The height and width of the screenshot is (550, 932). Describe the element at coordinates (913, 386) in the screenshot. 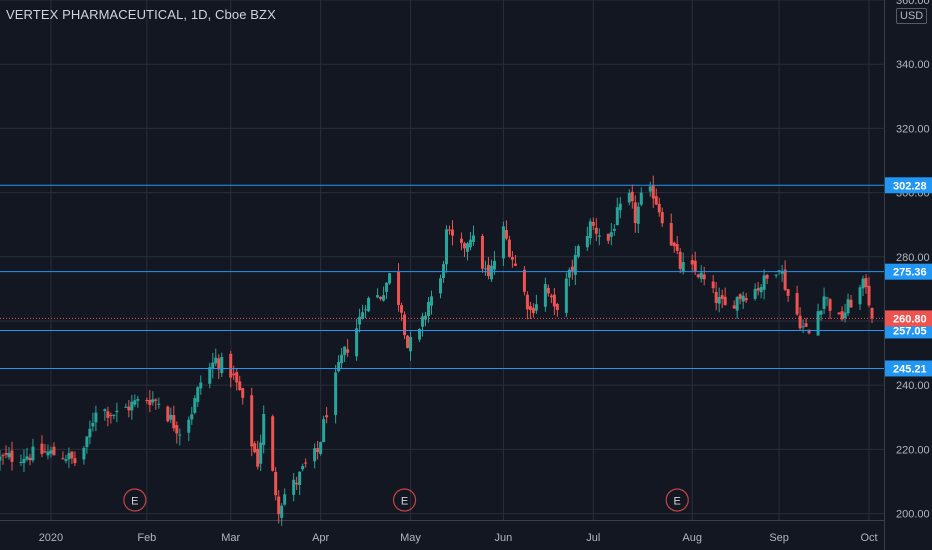

I see `price-tick-label: 240.00` at that location.